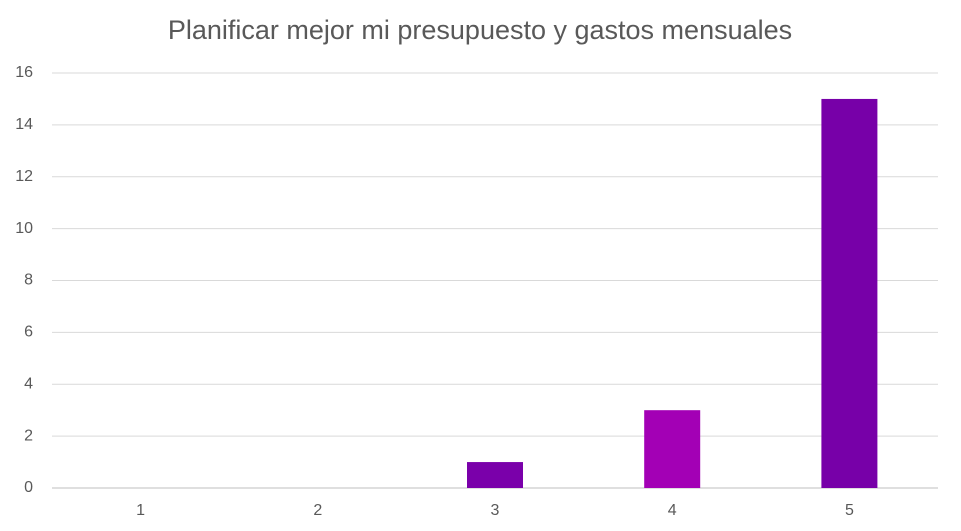 The height and width of the screenshot is (531, 961). What do you see at coordinates (849, 510) in the screenshot?
I see `x-tick-label: 5` at bounding box center [849, 510].